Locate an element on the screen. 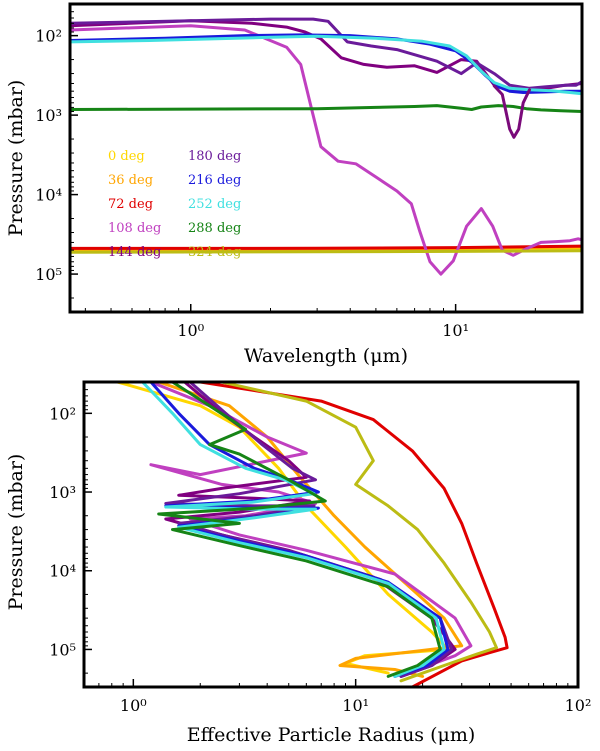 The height and width of the screenshot is (751, 600). bottom-xtick-label-2: 10² is located at coordinates (578, 705).